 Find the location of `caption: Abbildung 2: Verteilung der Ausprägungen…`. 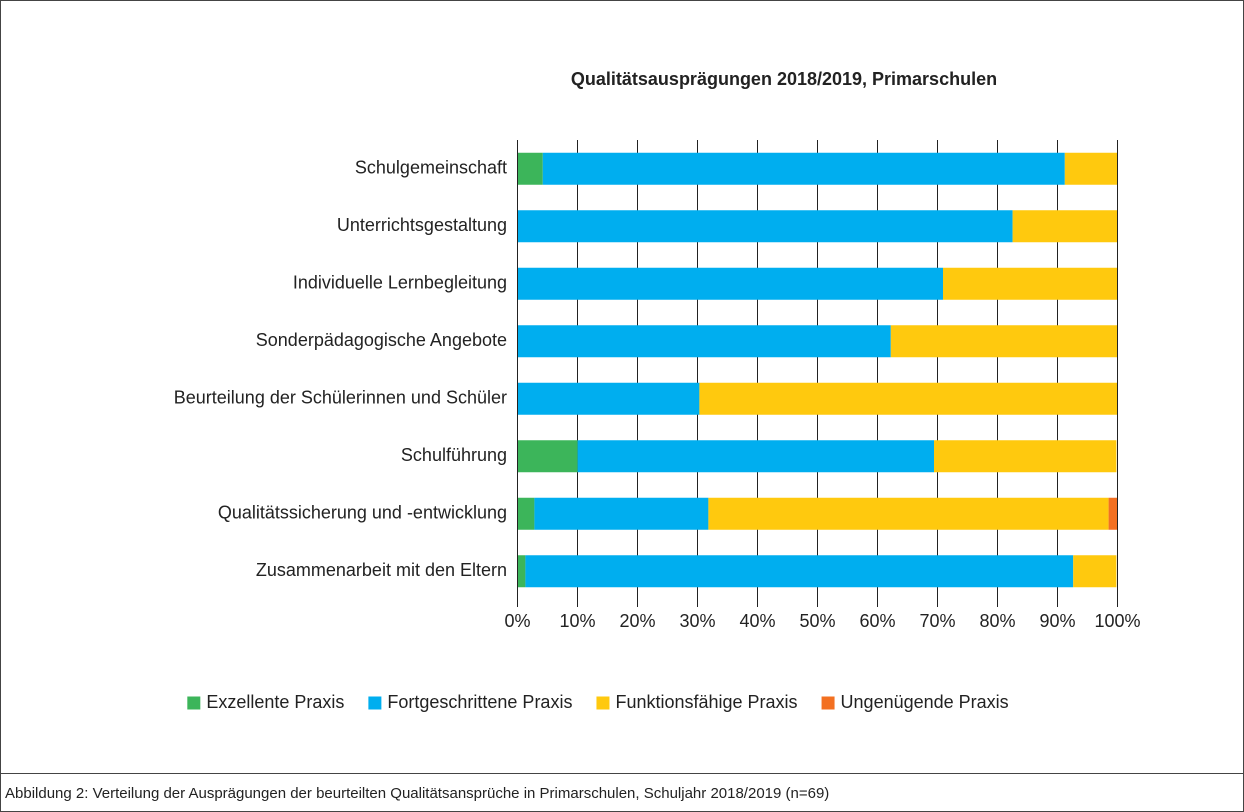

caption: Abbildung 2: Verteilung der Ausprägungen… is located at coordinates (417, 793).